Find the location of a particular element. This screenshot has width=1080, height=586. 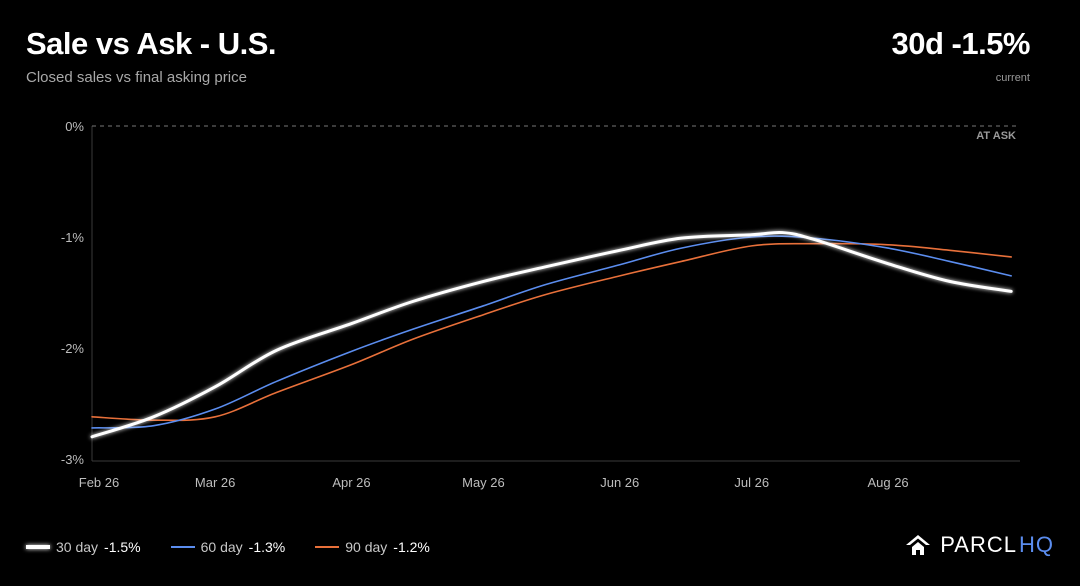

y-tick-label: 0% is located at coordinates (74, 126).